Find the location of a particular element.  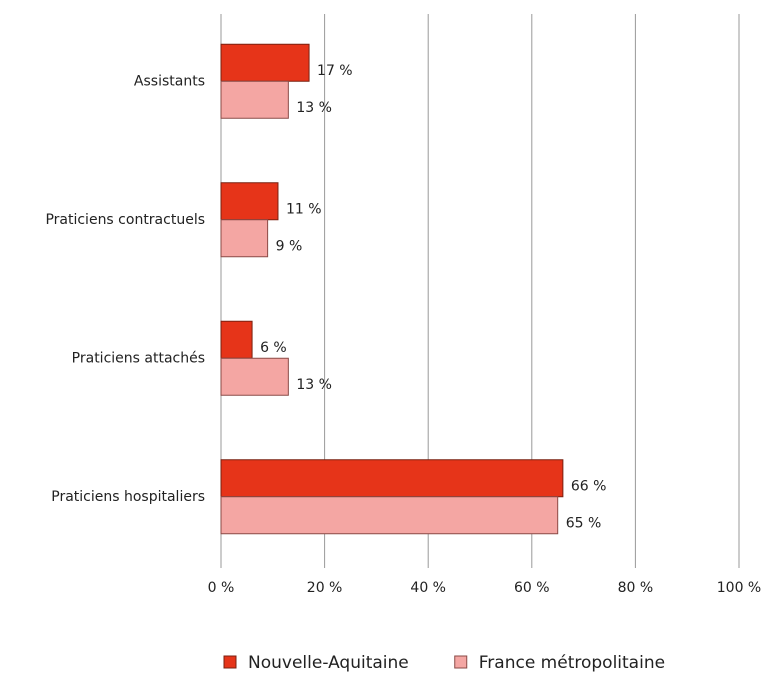

category-label: Praticiens attachés is located at coordinates (138, 358).